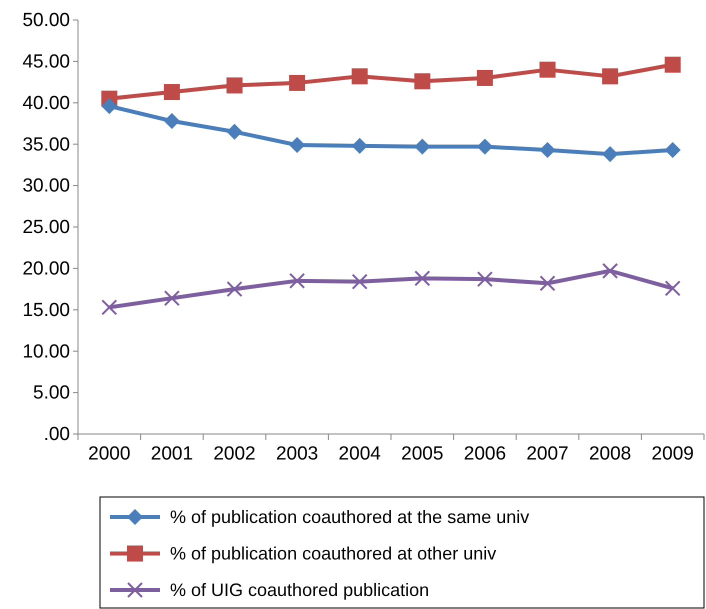  I want to click on legend-label: % of publication coauthored at other univ, so click(333, 554).